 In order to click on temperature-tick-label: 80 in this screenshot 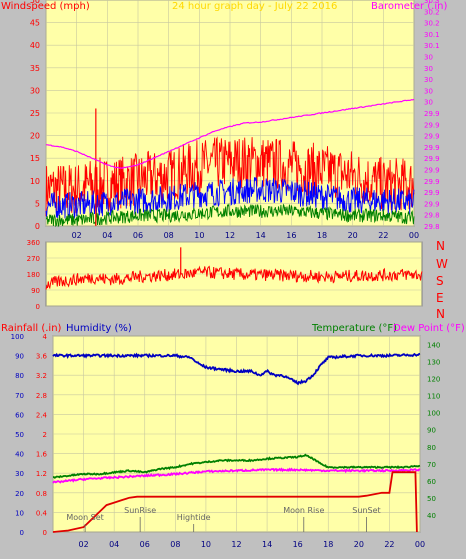, I will do `click(431, 448)`.